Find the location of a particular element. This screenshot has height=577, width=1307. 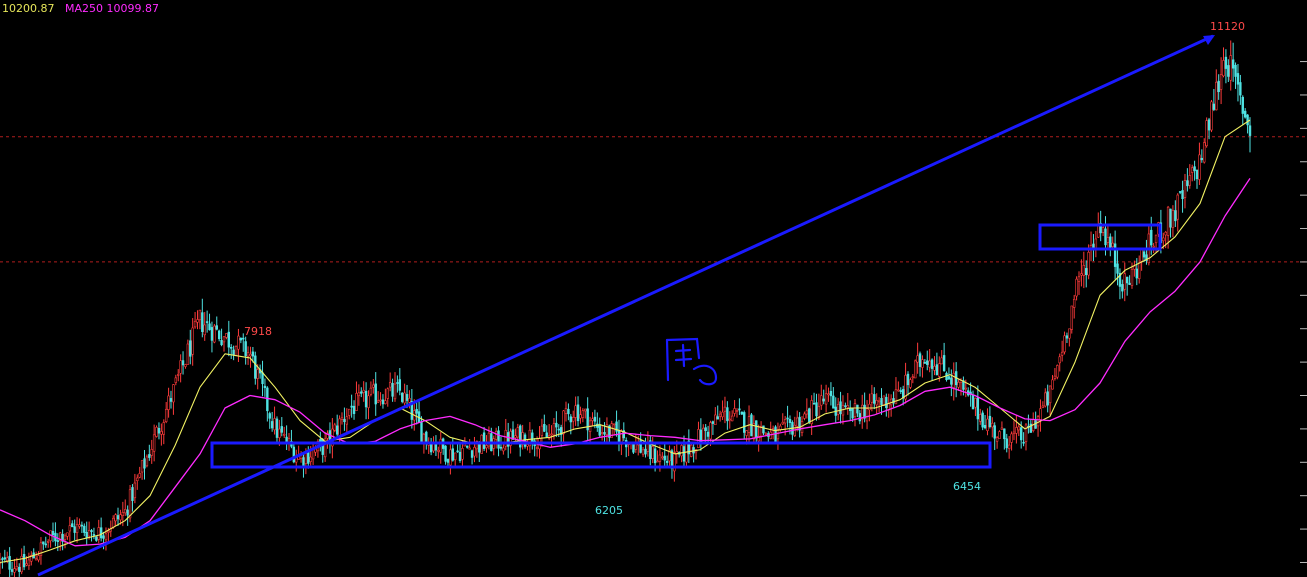

consolidation-box-main is located at coordinates (601, 455).